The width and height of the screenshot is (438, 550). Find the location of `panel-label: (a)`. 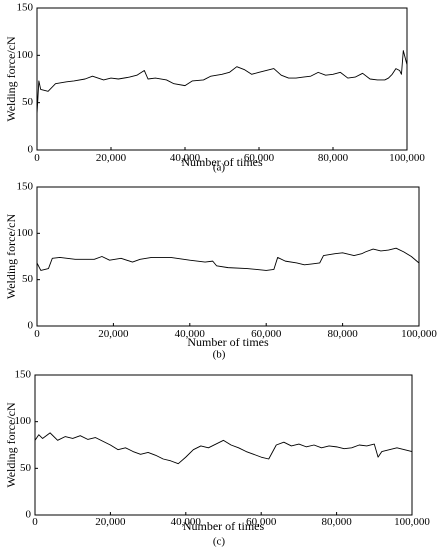

panel-label: (a) is located at coordinates (219, 168).